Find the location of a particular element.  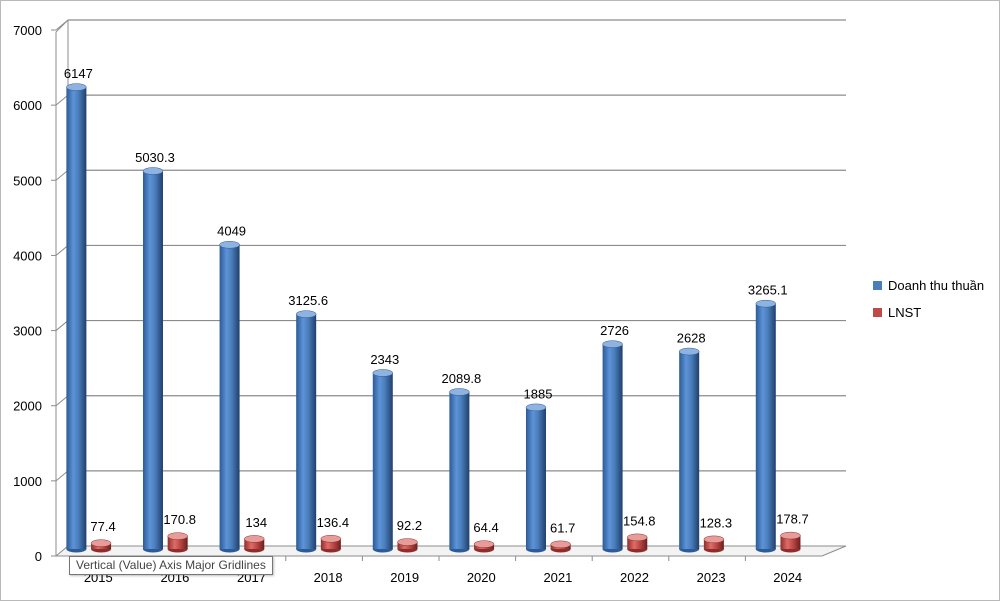

data-label-revenue: 3265.1 is located at coordinates (768, 290).